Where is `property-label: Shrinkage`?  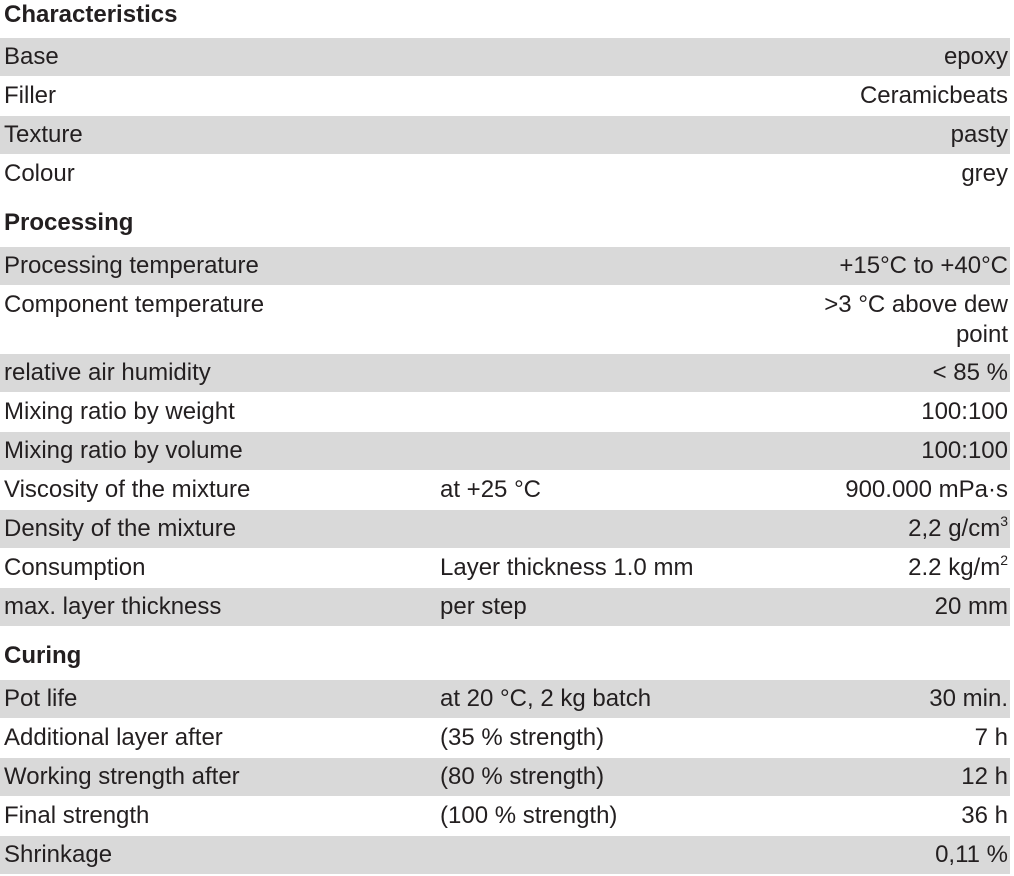 property-label: Shrinkage is located at coordinates (58, 854).